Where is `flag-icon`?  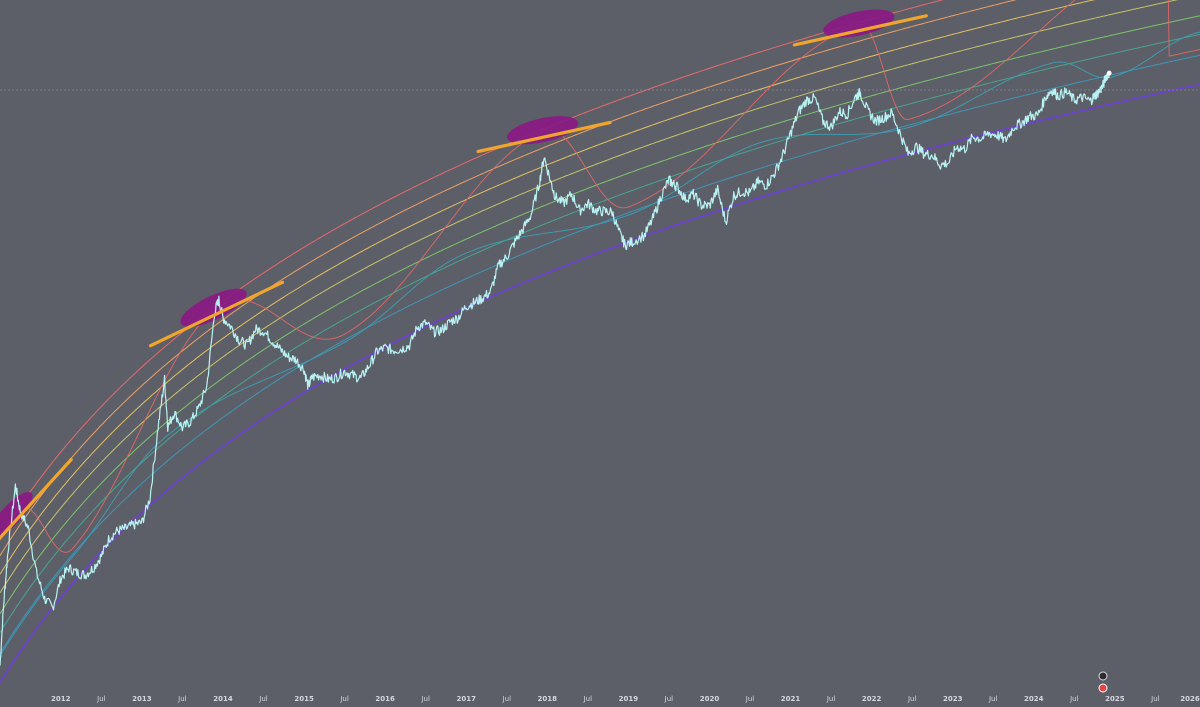
flag-icon is located at coordinates (1103, 688).